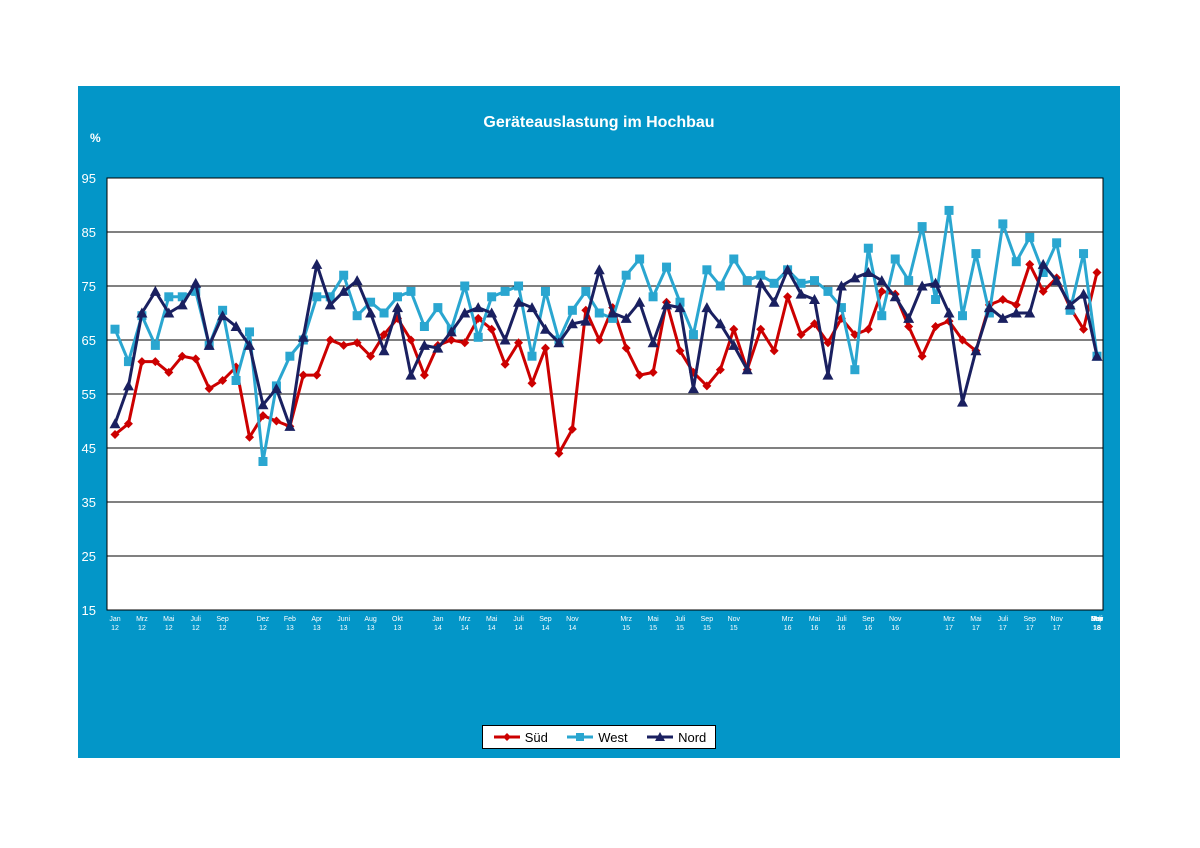 The image size is (1200, 848). What do you see at coordinates (290, 619) in the screenshot?
I see `x-tick-label: Feb` at bounding box center [290, 619].